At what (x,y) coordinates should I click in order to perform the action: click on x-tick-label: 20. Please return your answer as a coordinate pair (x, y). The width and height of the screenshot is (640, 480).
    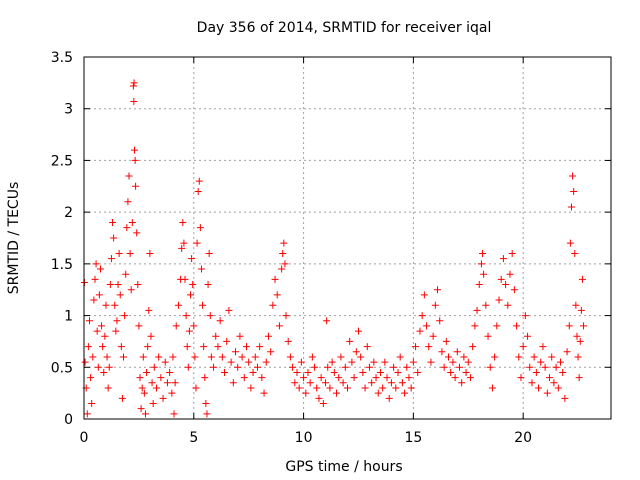
    Looking at the image, I should click on (523, 438).